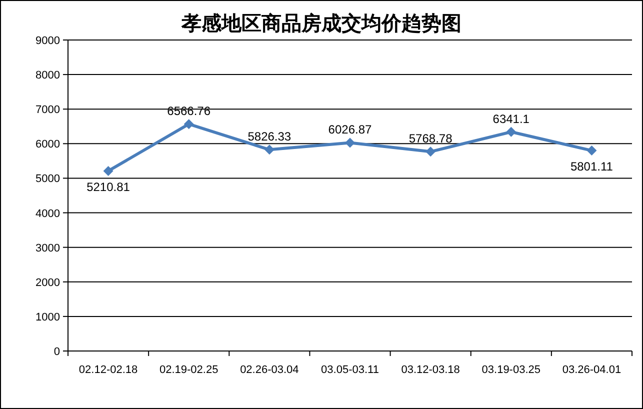  Describe the element at coordinates (430, 139) in the screenshot. I see `data-label: 5768.78` at that location.